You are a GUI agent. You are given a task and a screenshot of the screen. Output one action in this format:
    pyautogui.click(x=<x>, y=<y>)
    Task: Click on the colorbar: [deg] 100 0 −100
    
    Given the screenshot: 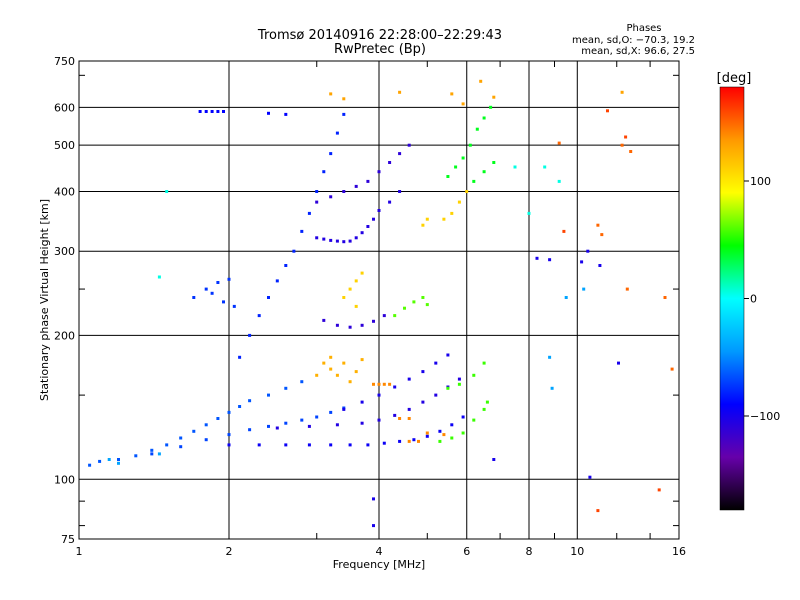 What is the action you would take?
    pyautogui.click(x=748, y=291)
    